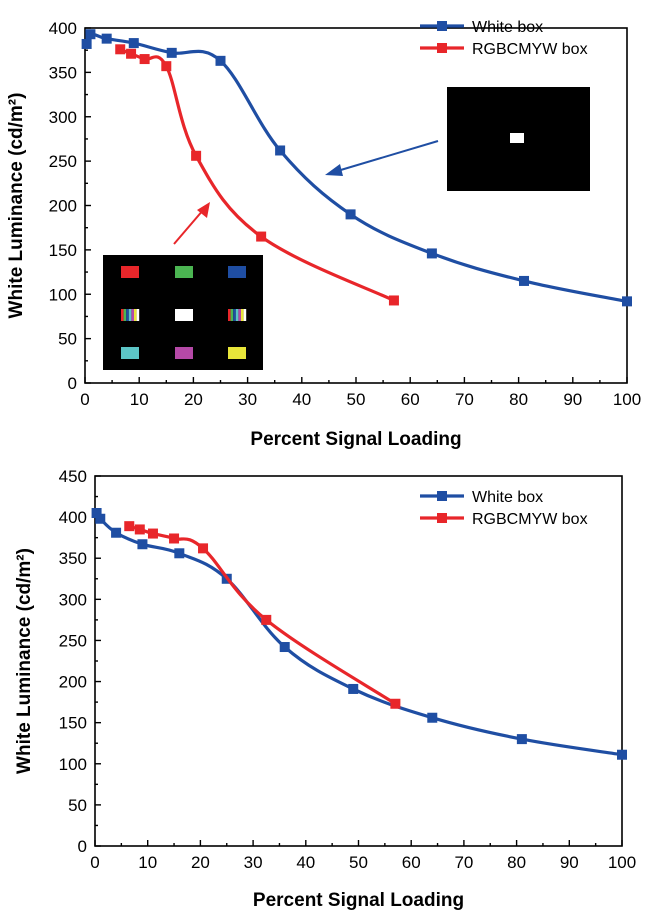  I want to click on y-tick-label: 150, so click(73, 723).